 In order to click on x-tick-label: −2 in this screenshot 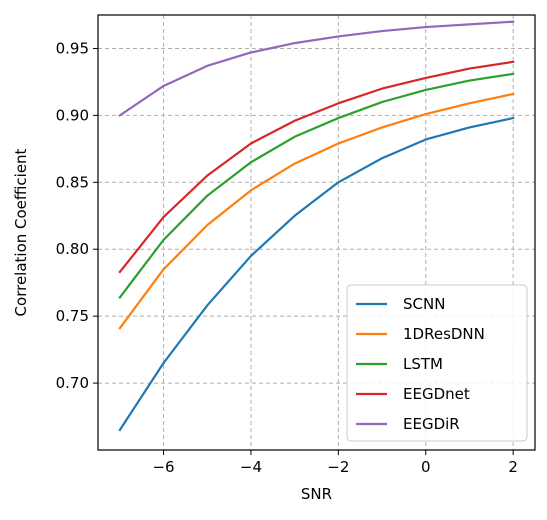, I will do `click(338, 467)`.